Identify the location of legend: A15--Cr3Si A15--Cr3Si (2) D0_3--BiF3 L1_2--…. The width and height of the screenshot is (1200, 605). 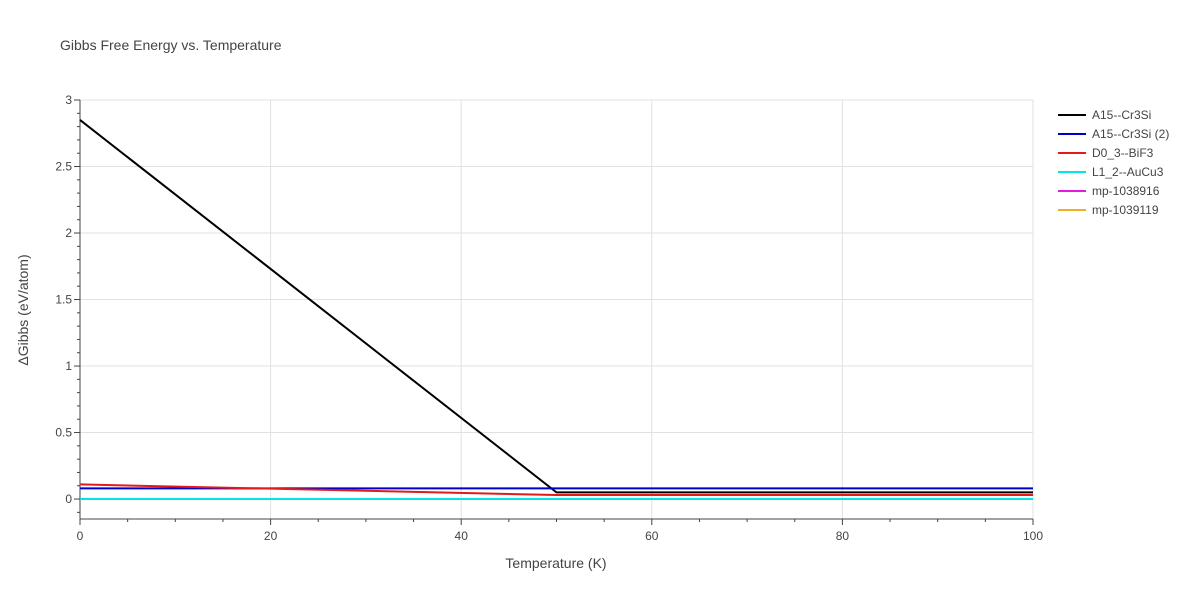
(1113, 162).